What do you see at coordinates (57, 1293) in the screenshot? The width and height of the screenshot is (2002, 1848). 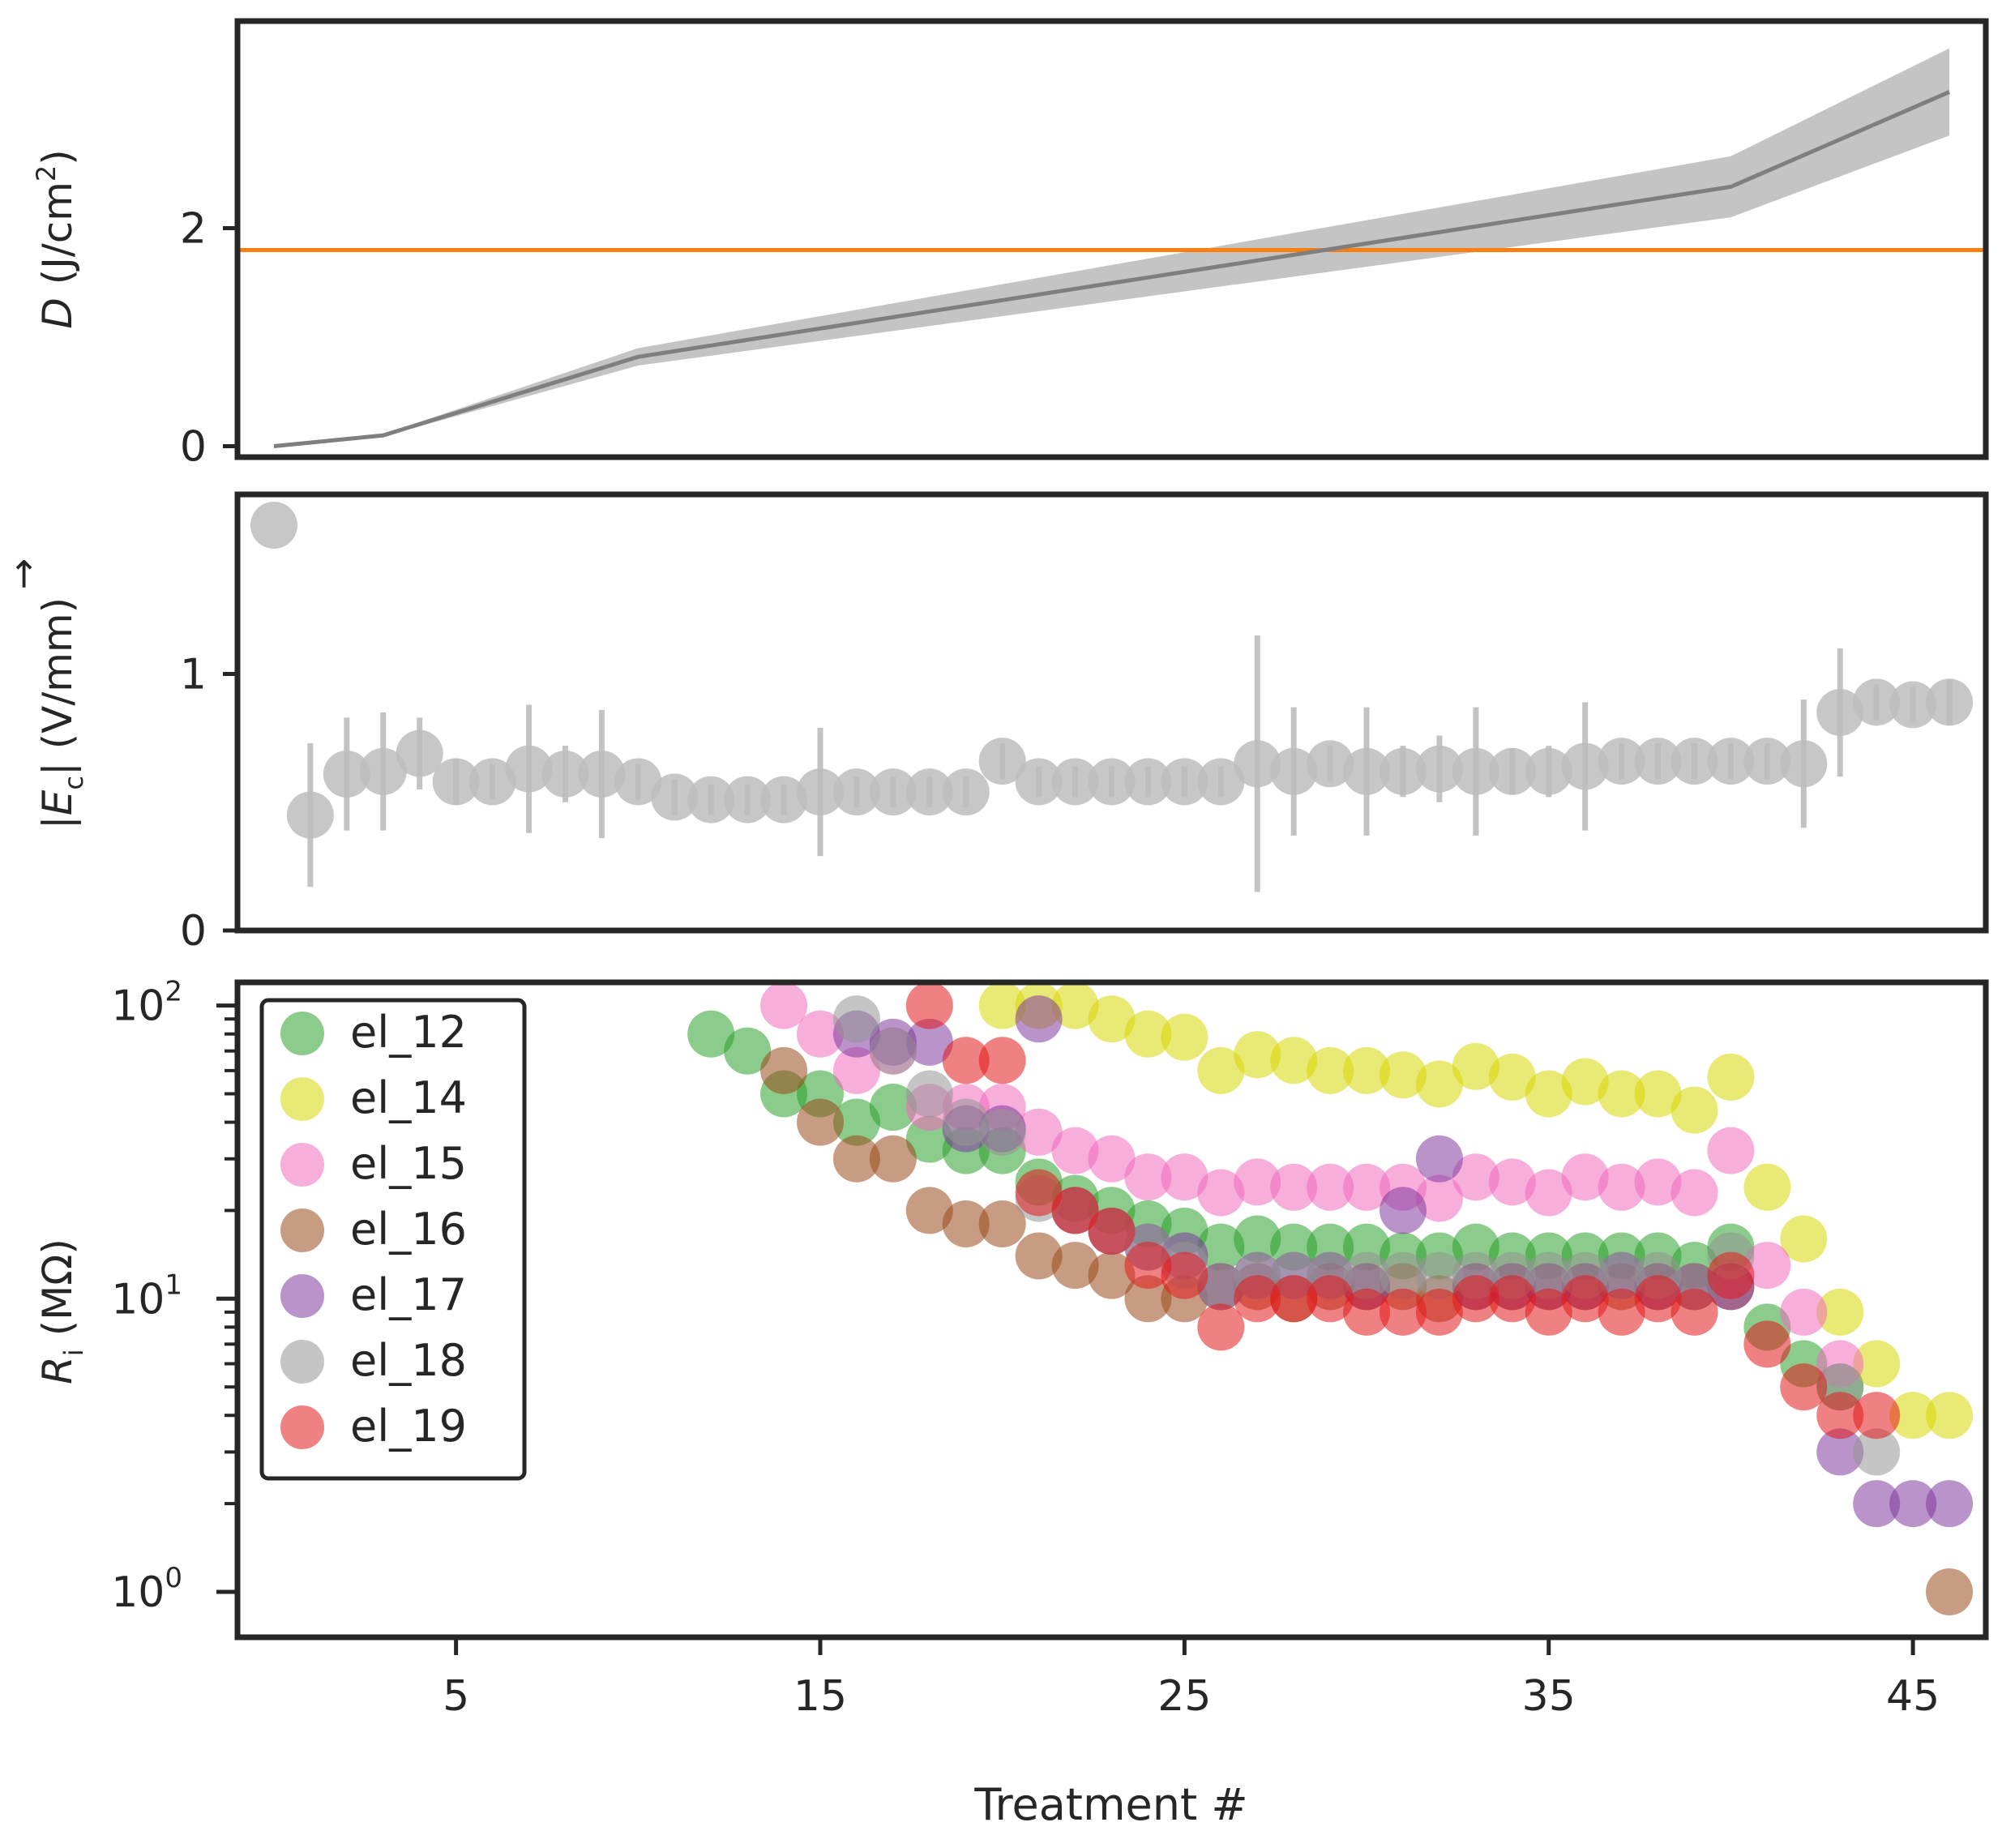 I see `ylabel-bot-unit: (MΩ)` at bounding box center [57, 1293].